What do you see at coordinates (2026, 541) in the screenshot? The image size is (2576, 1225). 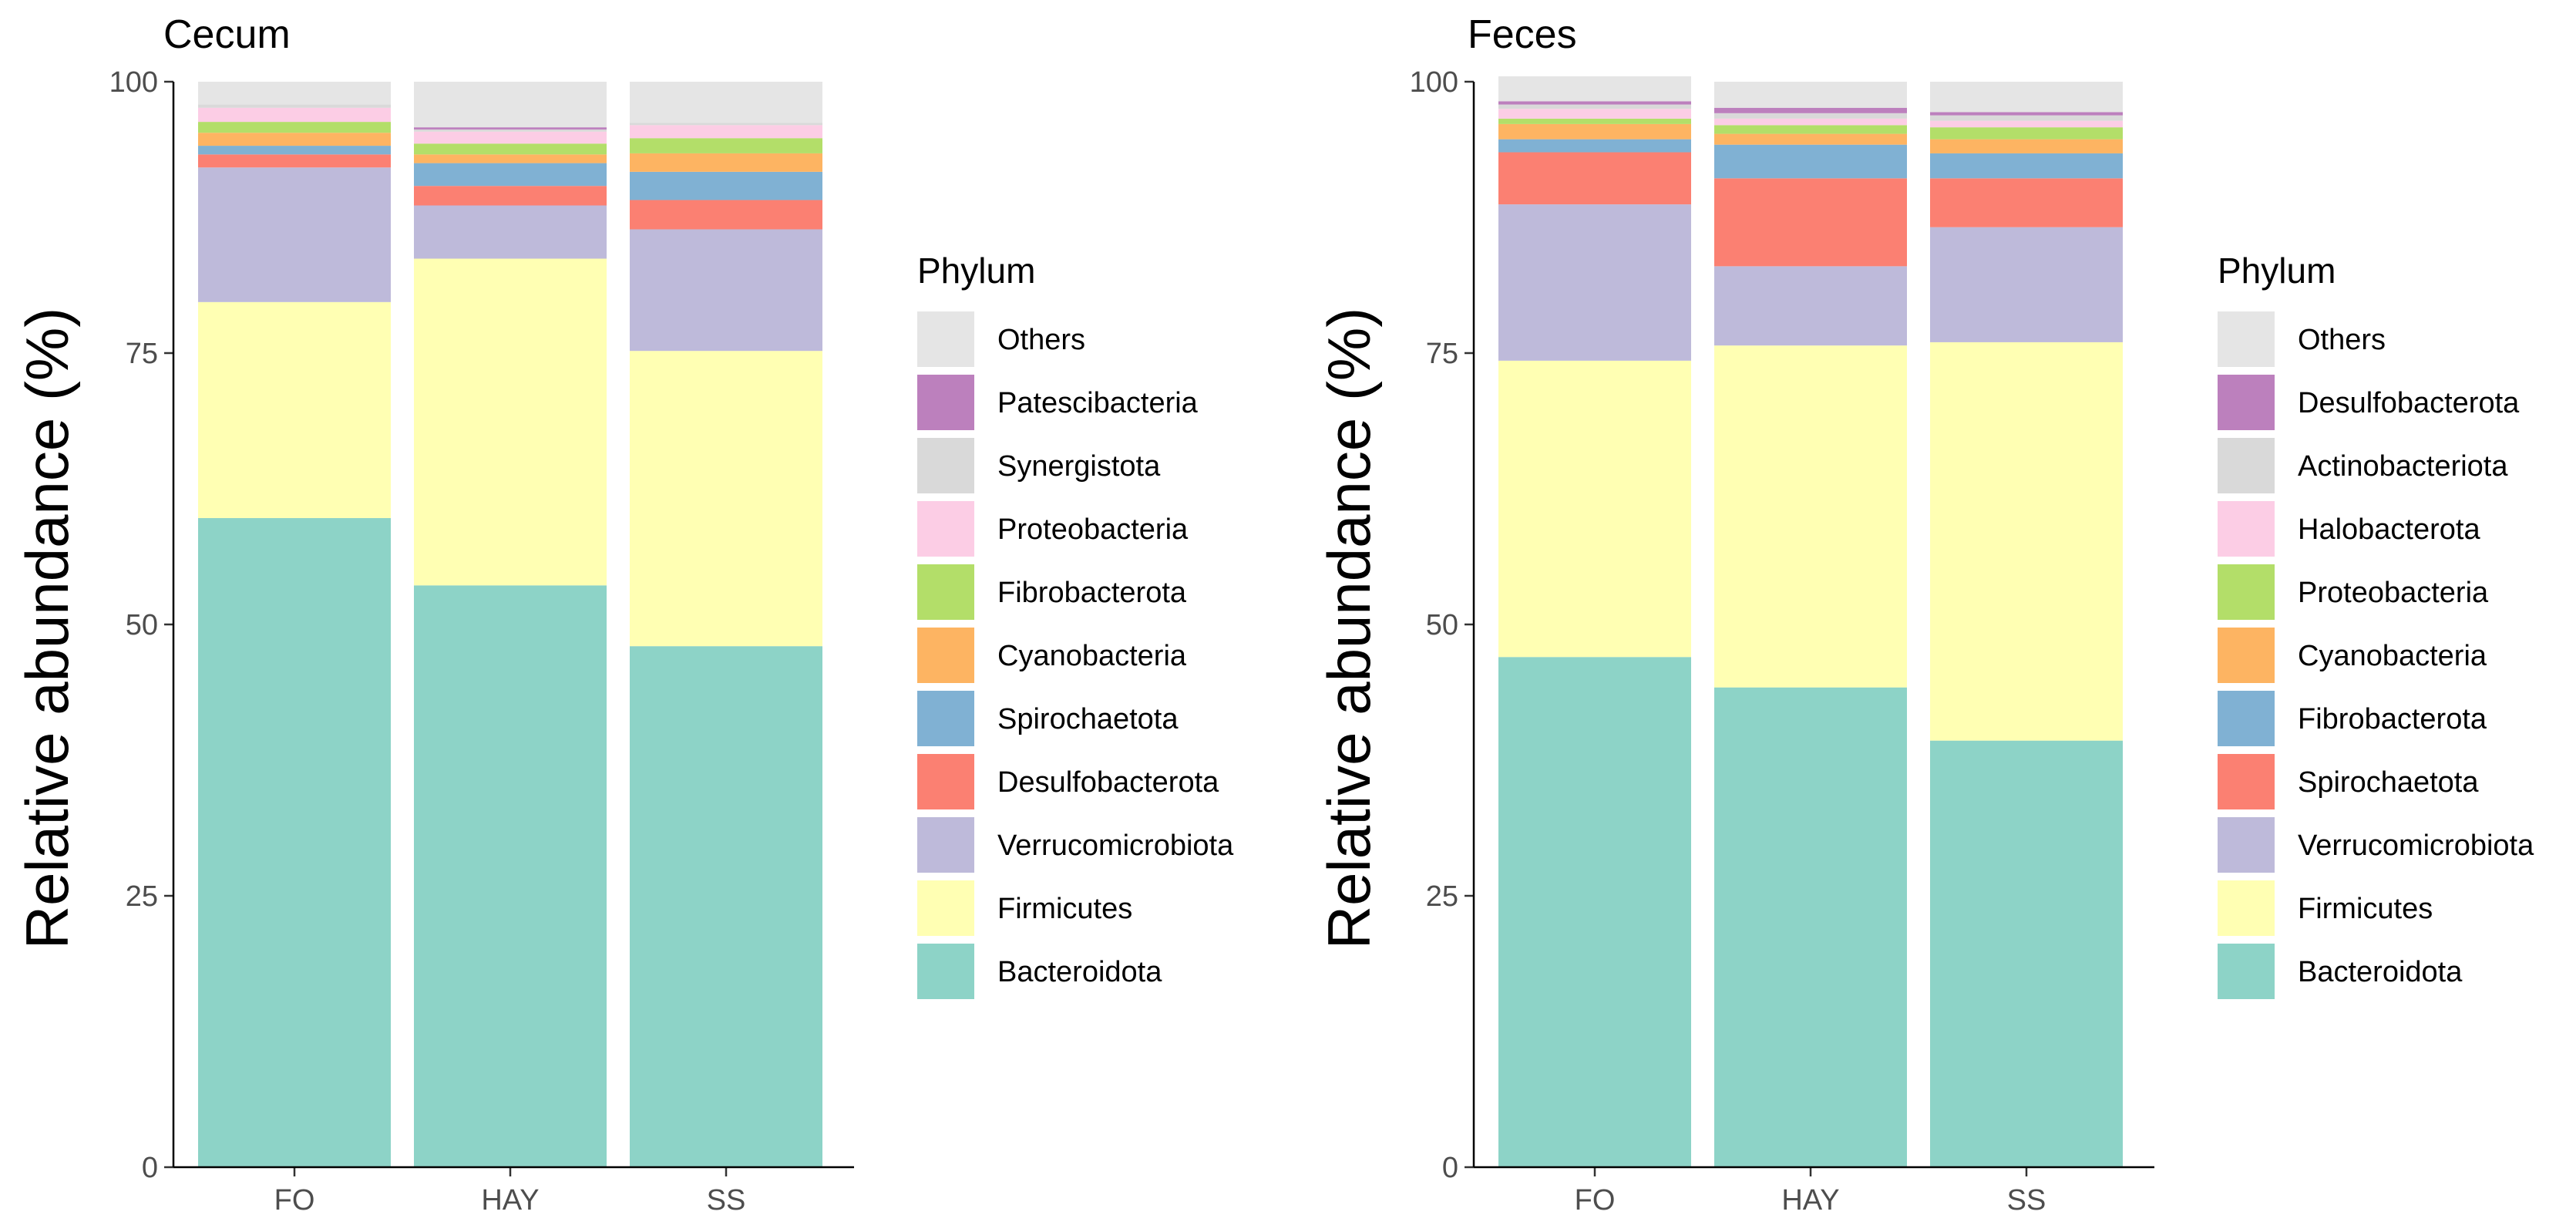 I see `bar-segment-ss-firmicutes` at bounding box center [2026, 541].